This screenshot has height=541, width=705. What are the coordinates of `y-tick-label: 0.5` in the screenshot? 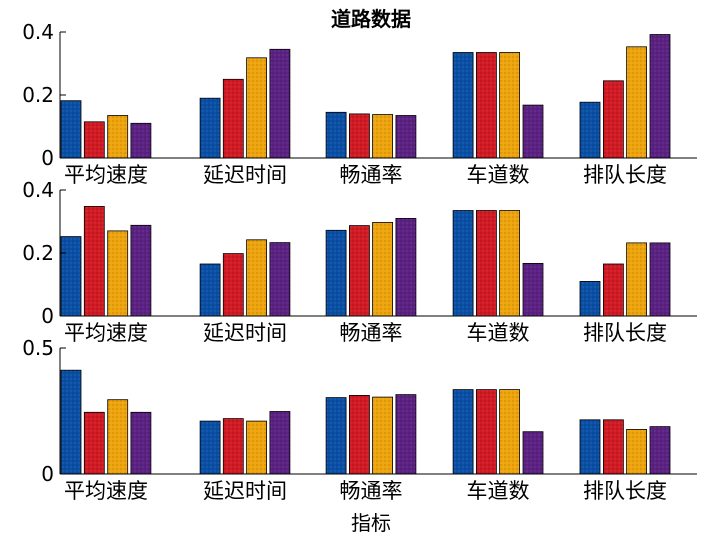 It's located at (38, 348).